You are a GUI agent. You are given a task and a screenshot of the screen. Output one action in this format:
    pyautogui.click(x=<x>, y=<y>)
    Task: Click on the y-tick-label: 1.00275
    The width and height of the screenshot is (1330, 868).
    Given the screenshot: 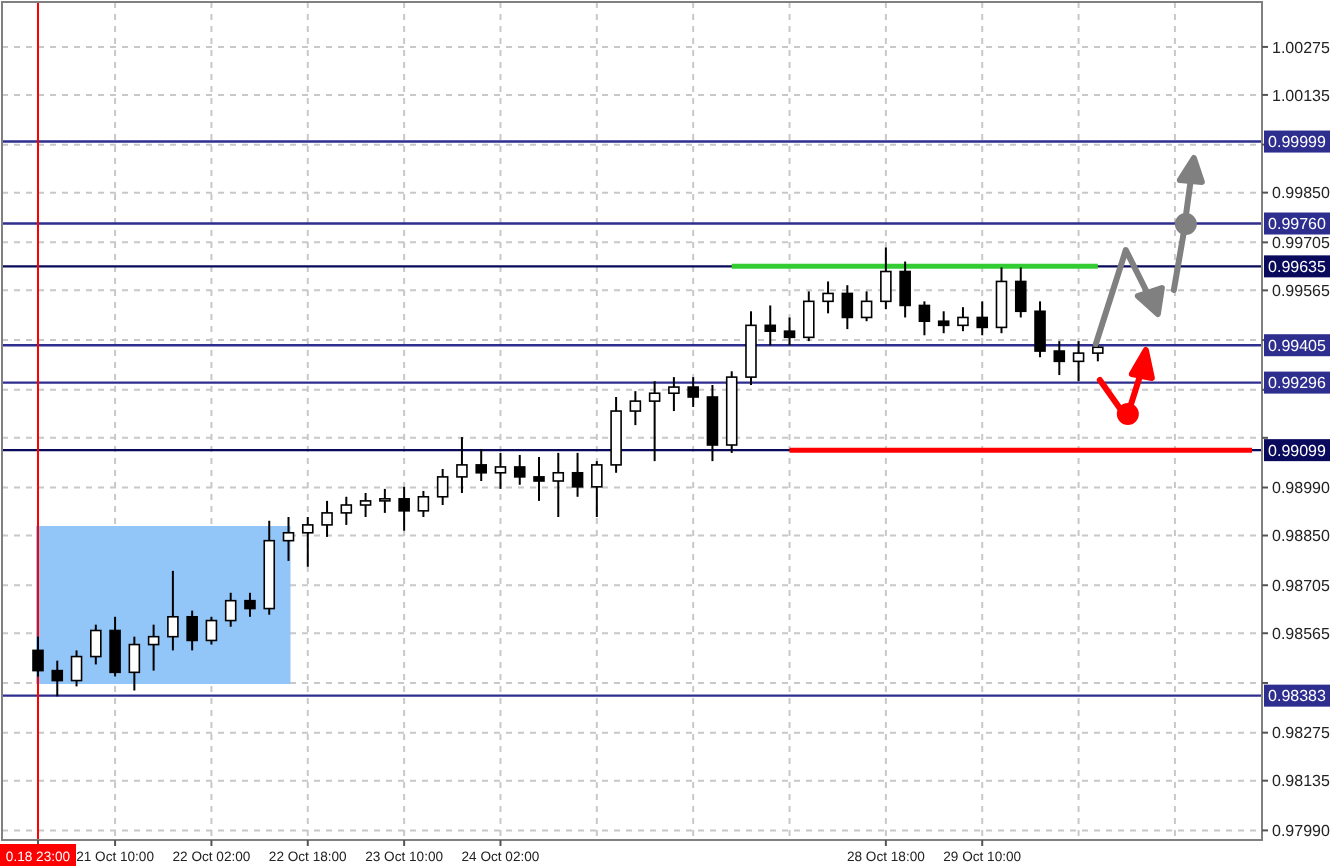 What is the action you would take?
    pyautogui.click(x=1301, y=47)
    